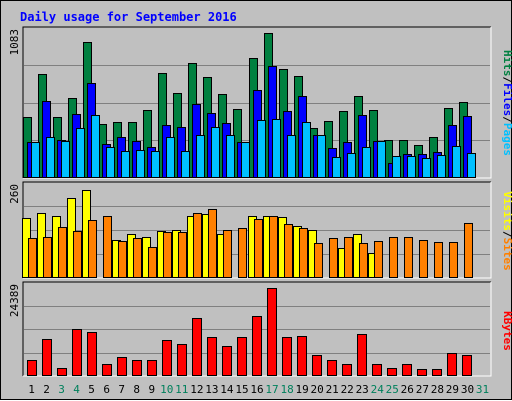  What do you see at coordinates (506, 139) in the screenshot?
I see `legend-entry-pages: Pages` at bounding box center [506, 139].